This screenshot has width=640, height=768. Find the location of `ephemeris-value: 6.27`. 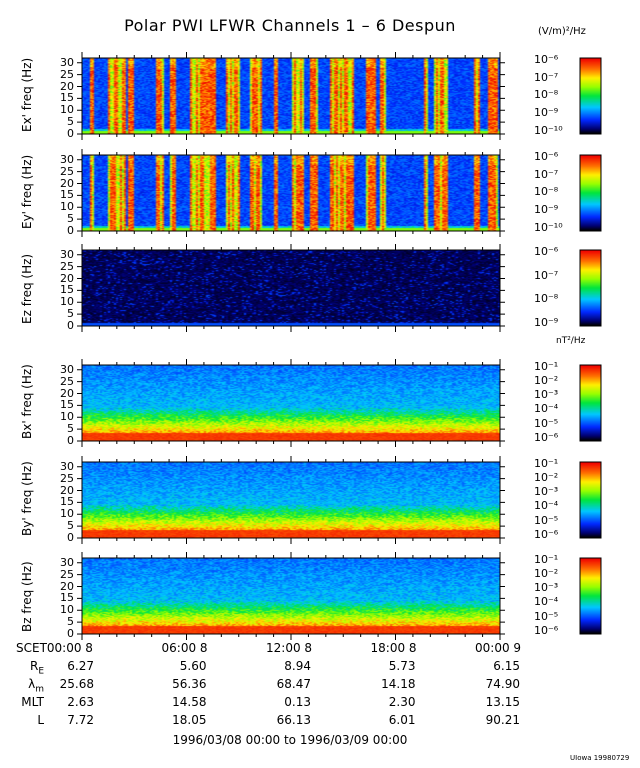

ephemeris-value: 6.27 is located at coordinates (80, 666).